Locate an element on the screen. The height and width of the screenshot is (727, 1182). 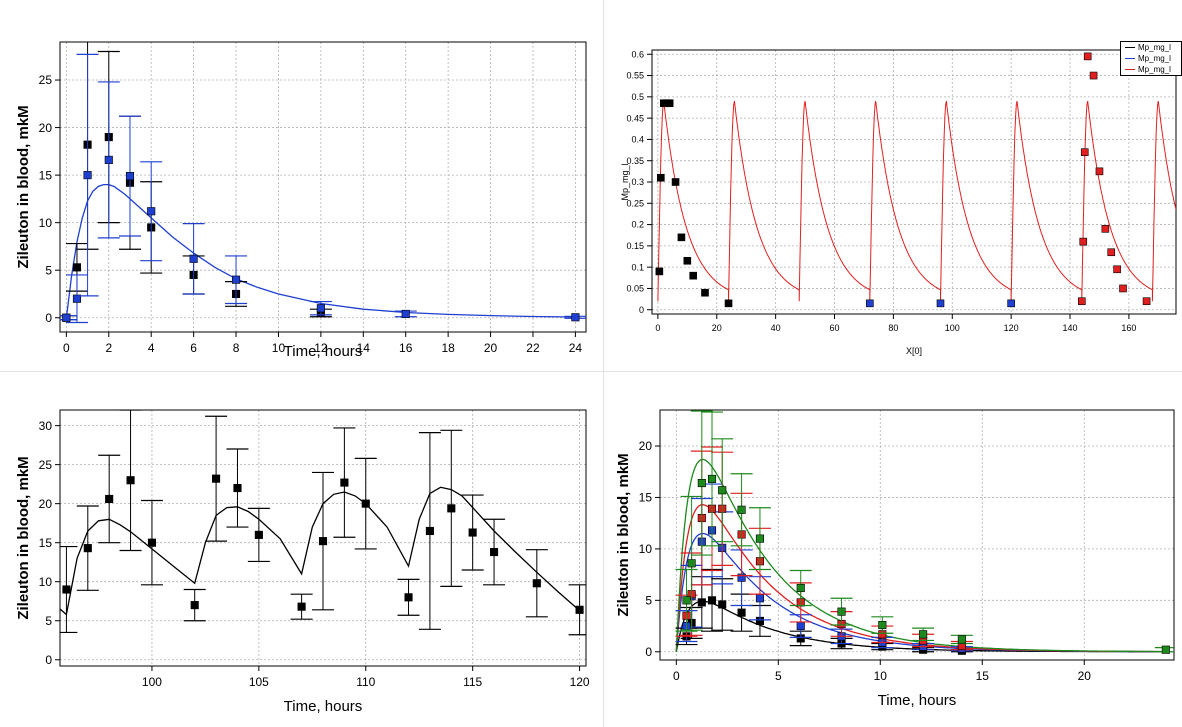
x-axis-label: Time, hours is located at coordinates (323, 351).